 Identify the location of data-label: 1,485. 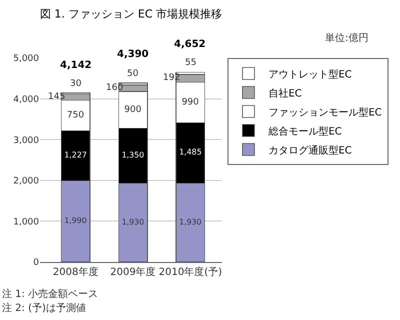
(190, 152).